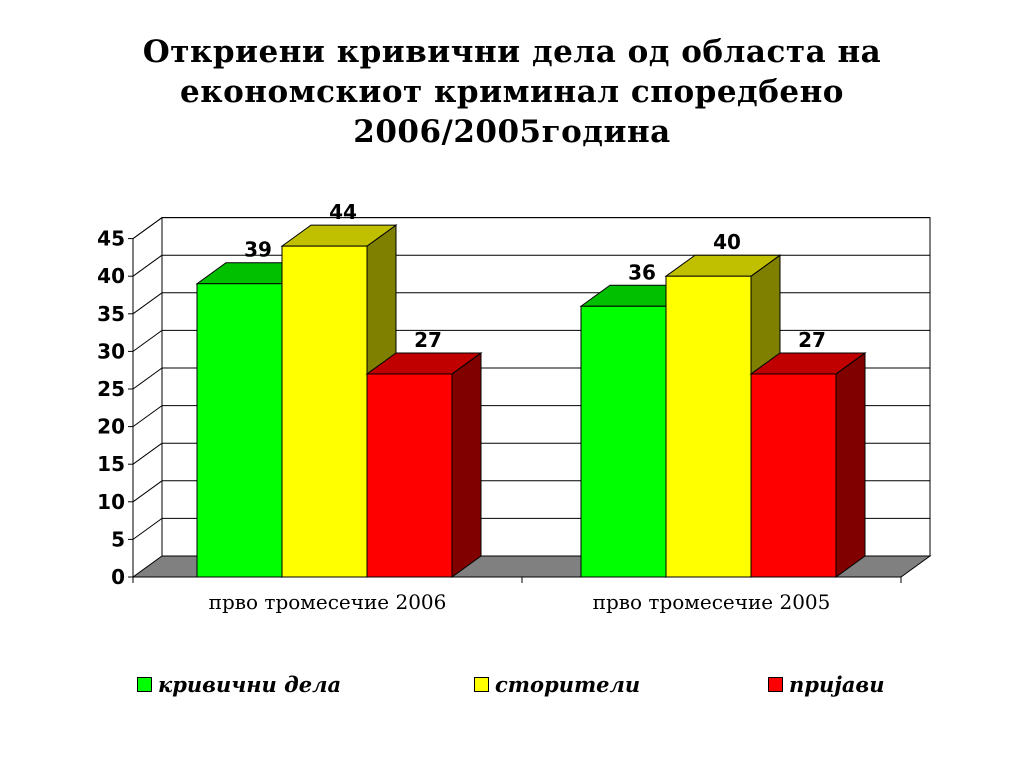 Image resolution: width=1024 pixels, height=768 pixels. Describe the element at coordinates (481, 684) in the screenshot. I see `legend-swatch-storiteli` at that location.